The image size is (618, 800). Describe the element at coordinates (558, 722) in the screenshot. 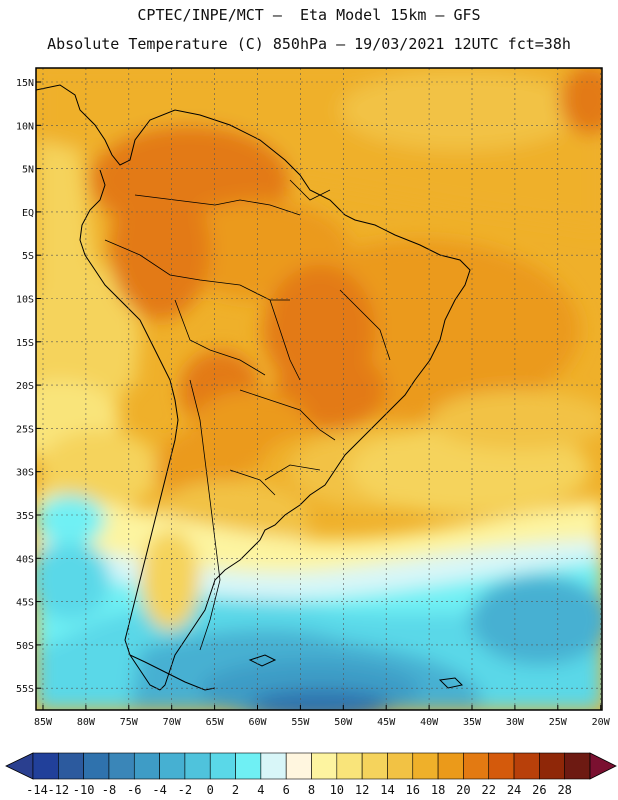

I see `lon-label: 25W` at that location.